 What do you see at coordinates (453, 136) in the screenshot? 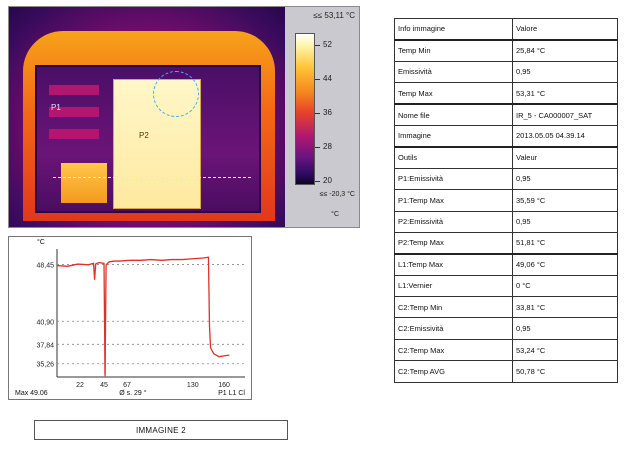
I see `table-cell-key: Immagine` at bounding box center [453, 136].